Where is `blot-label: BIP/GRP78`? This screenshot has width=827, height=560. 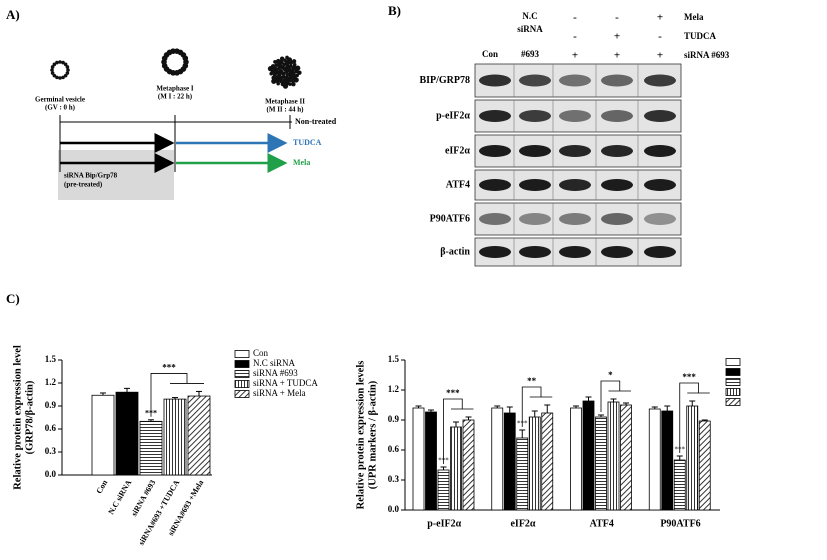 blot-label: BIP/GRP78 is located at coordinates (444, 80).